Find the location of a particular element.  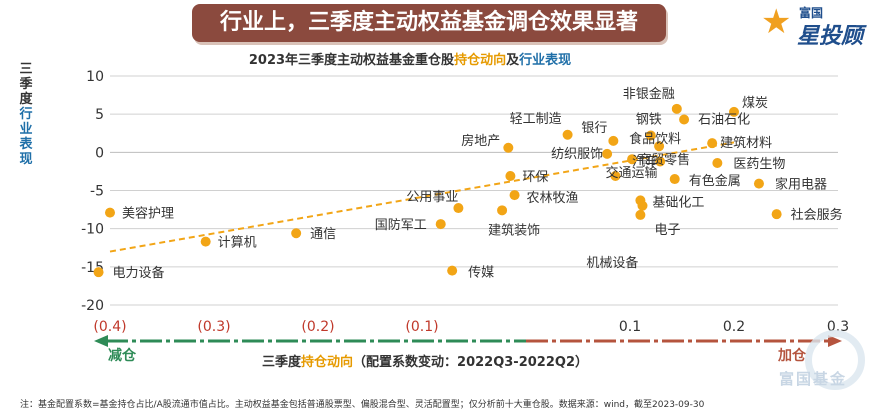

point-label: 非银金融 is located at coordinates (649, 94).